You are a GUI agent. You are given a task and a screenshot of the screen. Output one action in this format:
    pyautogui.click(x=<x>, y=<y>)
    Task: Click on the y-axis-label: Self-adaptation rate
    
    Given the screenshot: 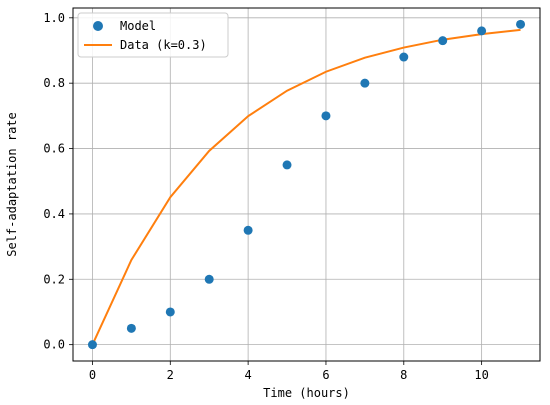 What is the action you would take?
    pyautogui.click(x=12, y=184)
    